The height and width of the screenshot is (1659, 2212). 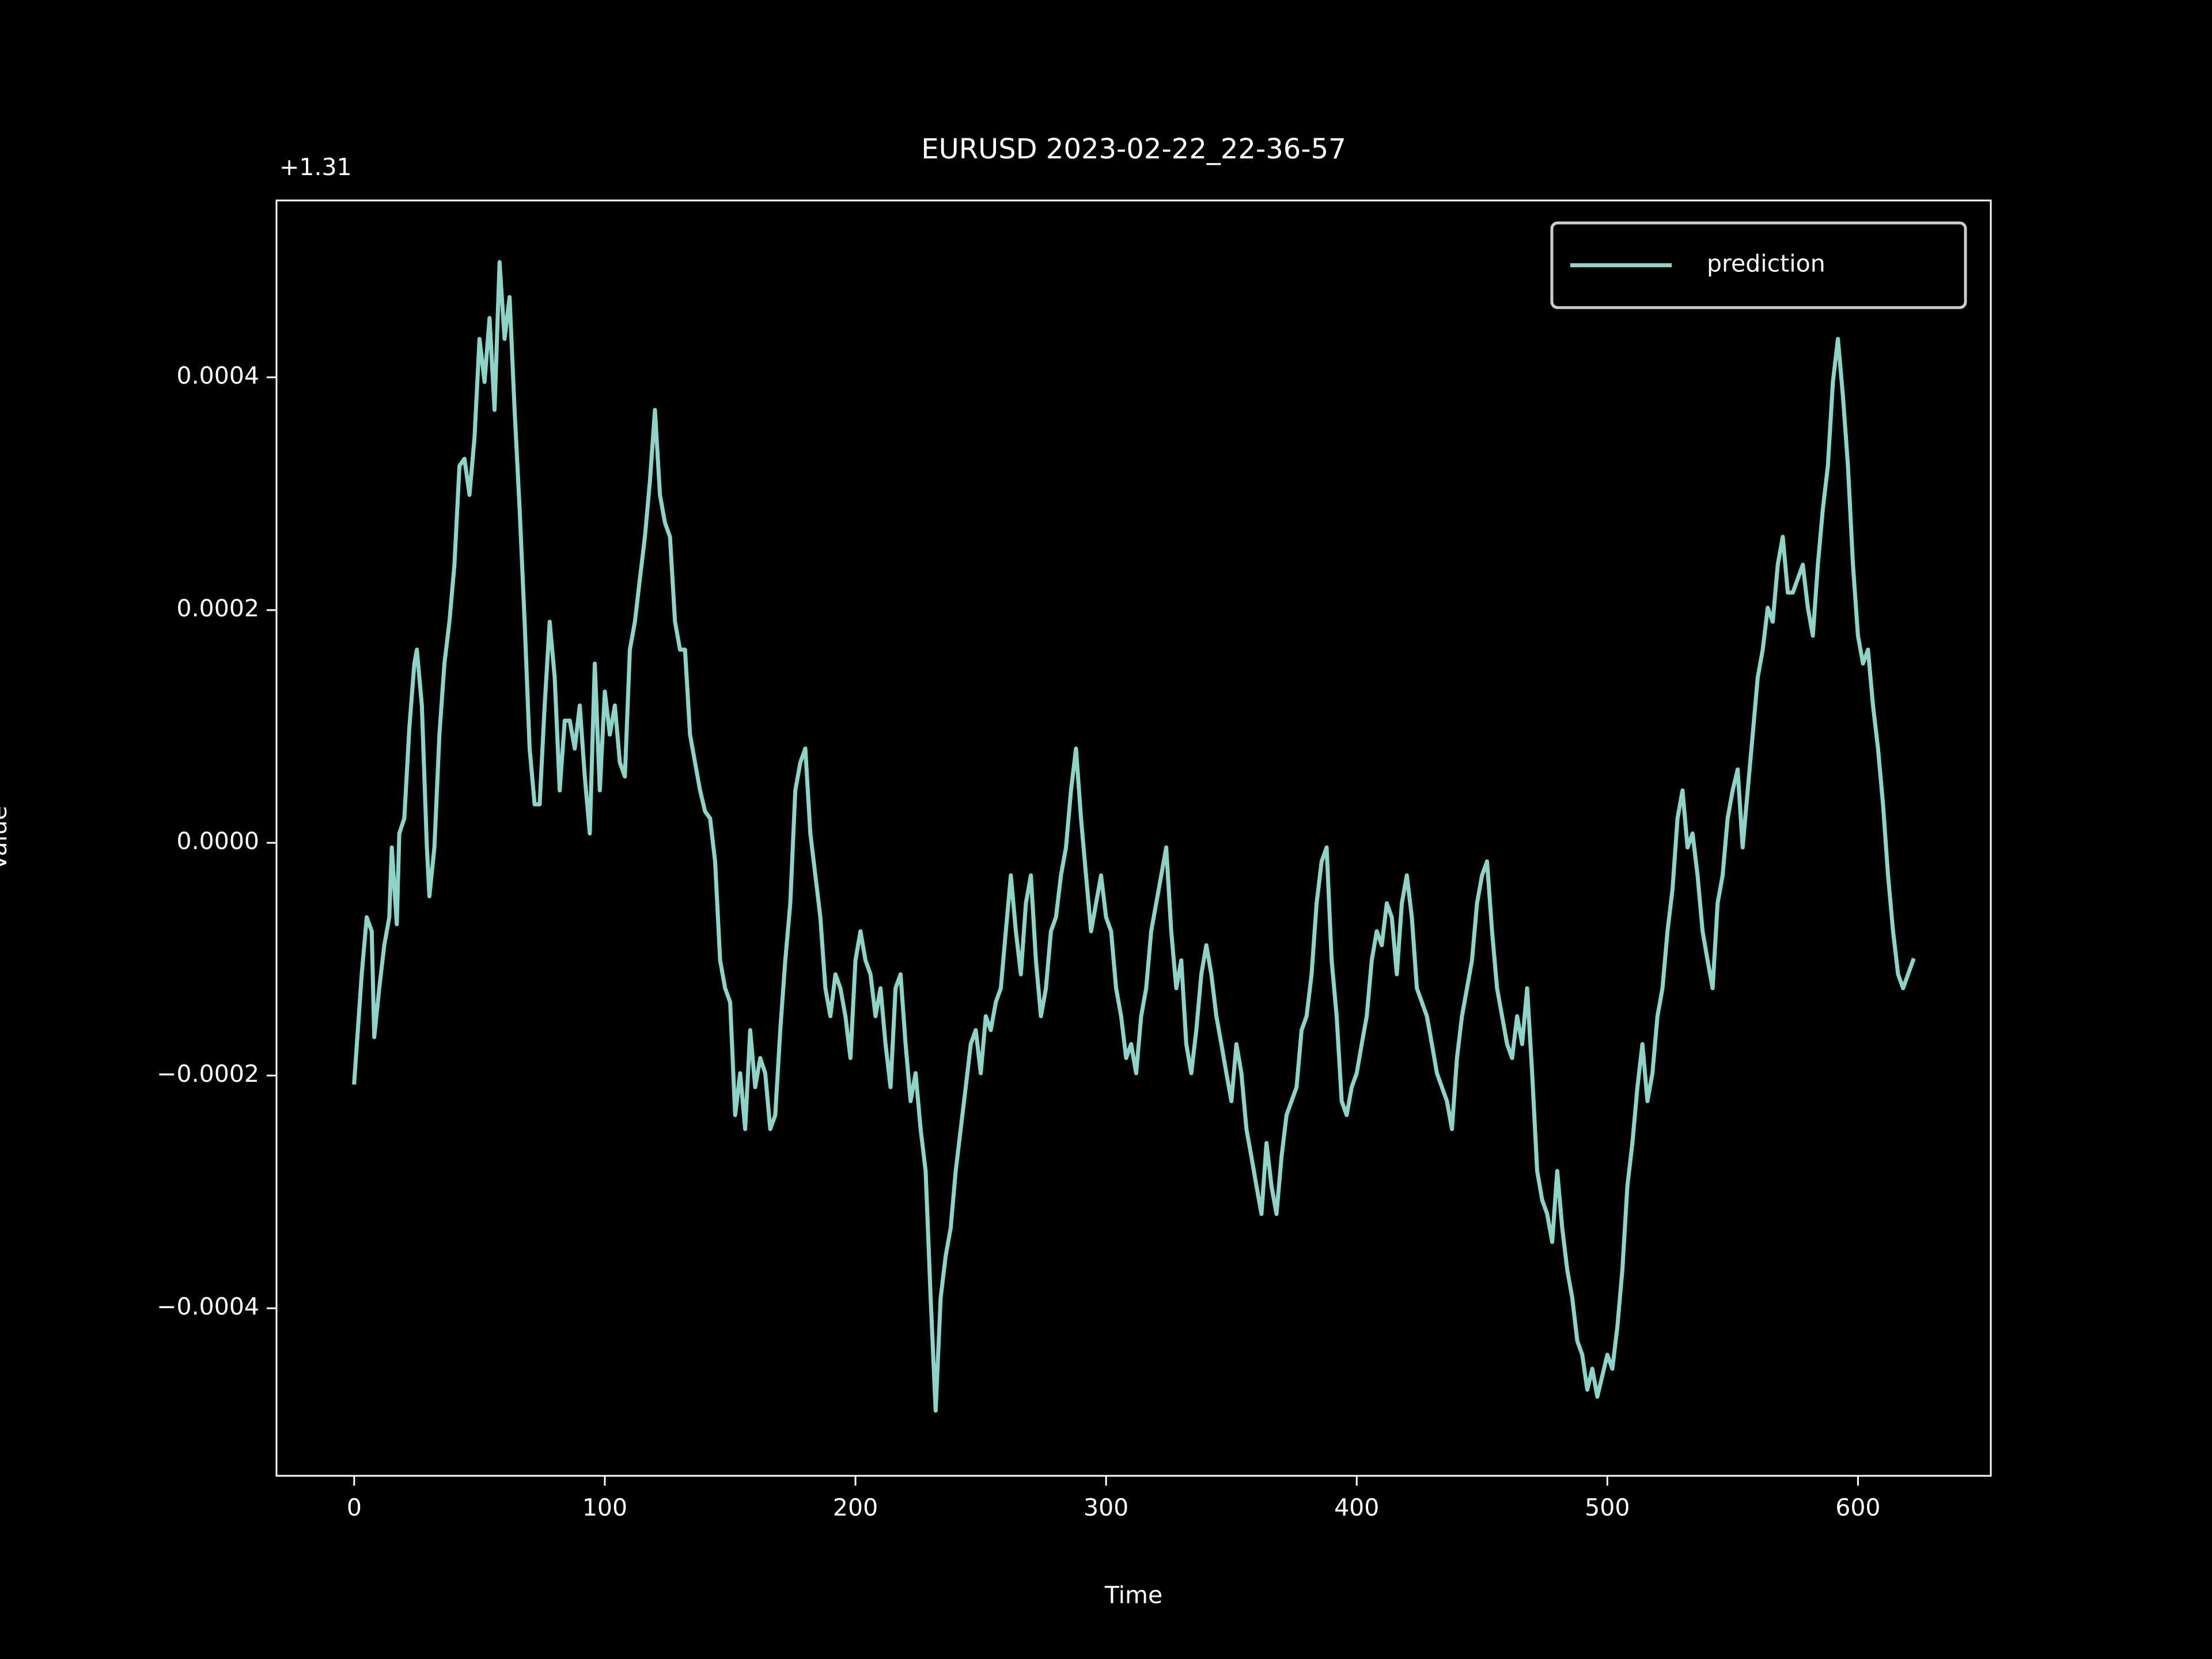 I want to click on x-tick-label: 100, so click(x=604, y=1507).